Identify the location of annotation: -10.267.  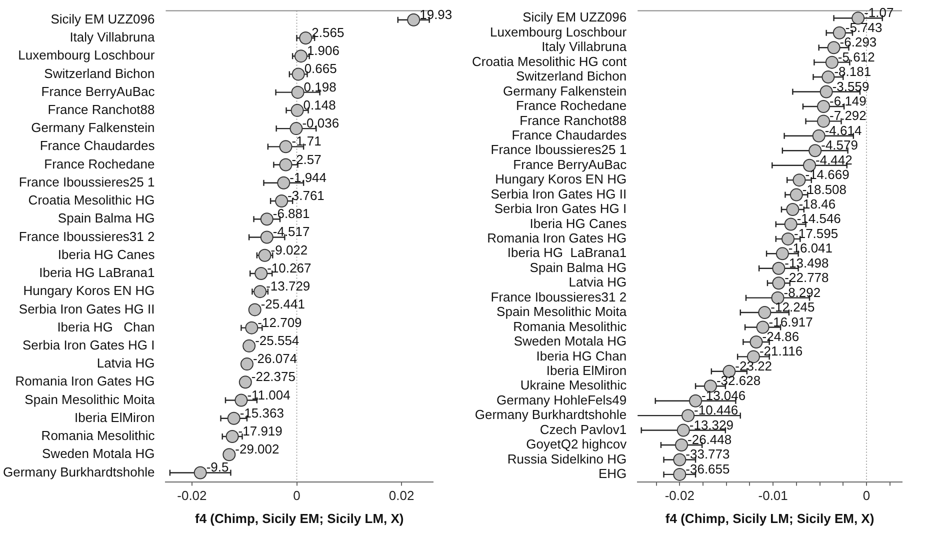
(289, 268).